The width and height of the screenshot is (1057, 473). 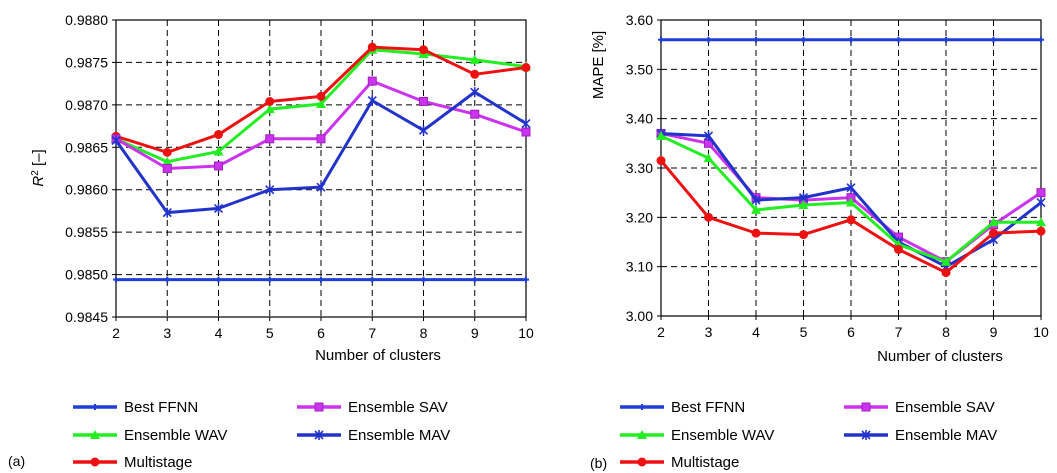 I want to click on legend-item-ensemble-sav: Ensemble SAV, so click(x=372, y=407).